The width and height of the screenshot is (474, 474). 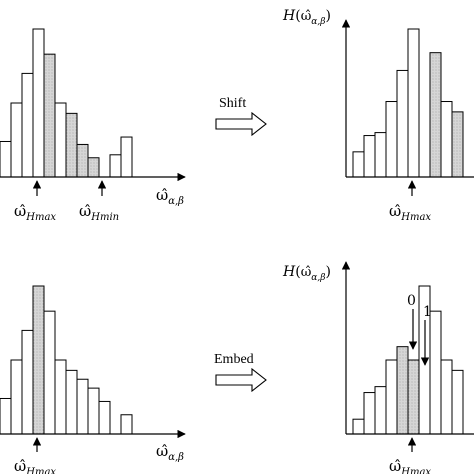 I want to click on bit-one-label: 1, so click(x=427, y=312).